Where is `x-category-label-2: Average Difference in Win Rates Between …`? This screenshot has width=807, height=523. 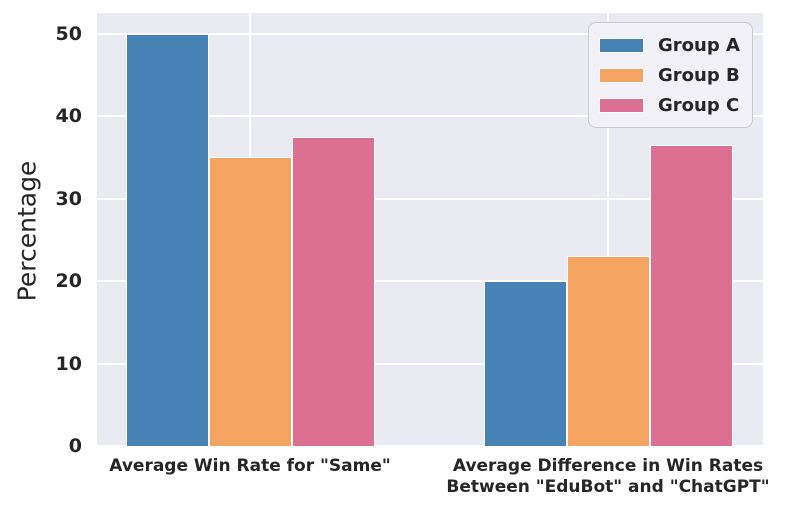 x-category-label-2: Average Difference in Win Rates Between … is located at coordinates (608, 476).